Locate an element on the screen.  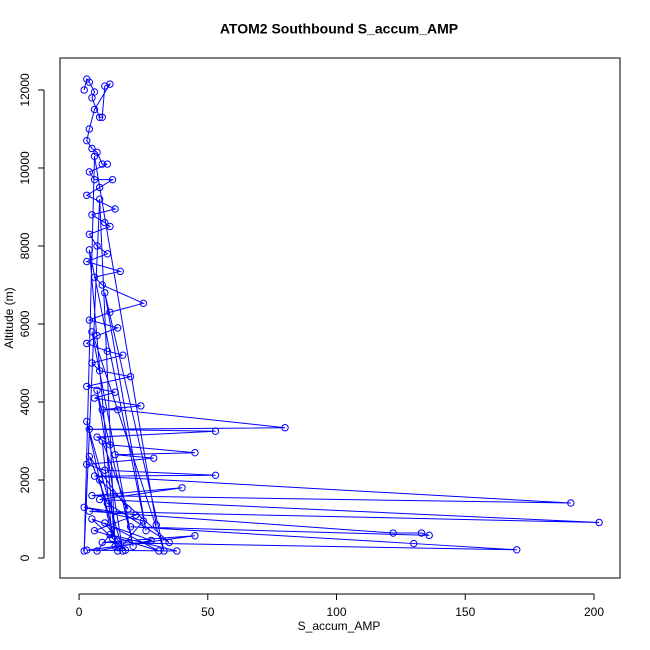
x-tick-label: 50 is located at coordinates (208, 612).